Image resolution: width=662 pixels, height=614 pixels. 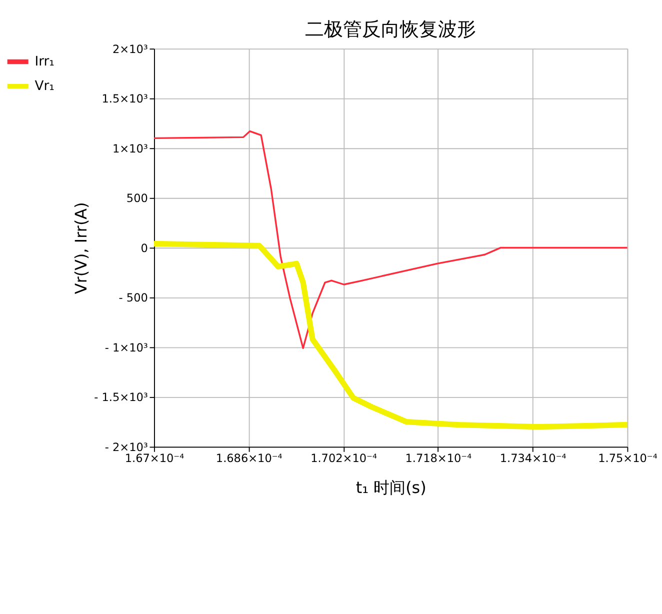 I want to click on y-axis-title: Vr(V), Irr(A), so click(x=81, y=248).